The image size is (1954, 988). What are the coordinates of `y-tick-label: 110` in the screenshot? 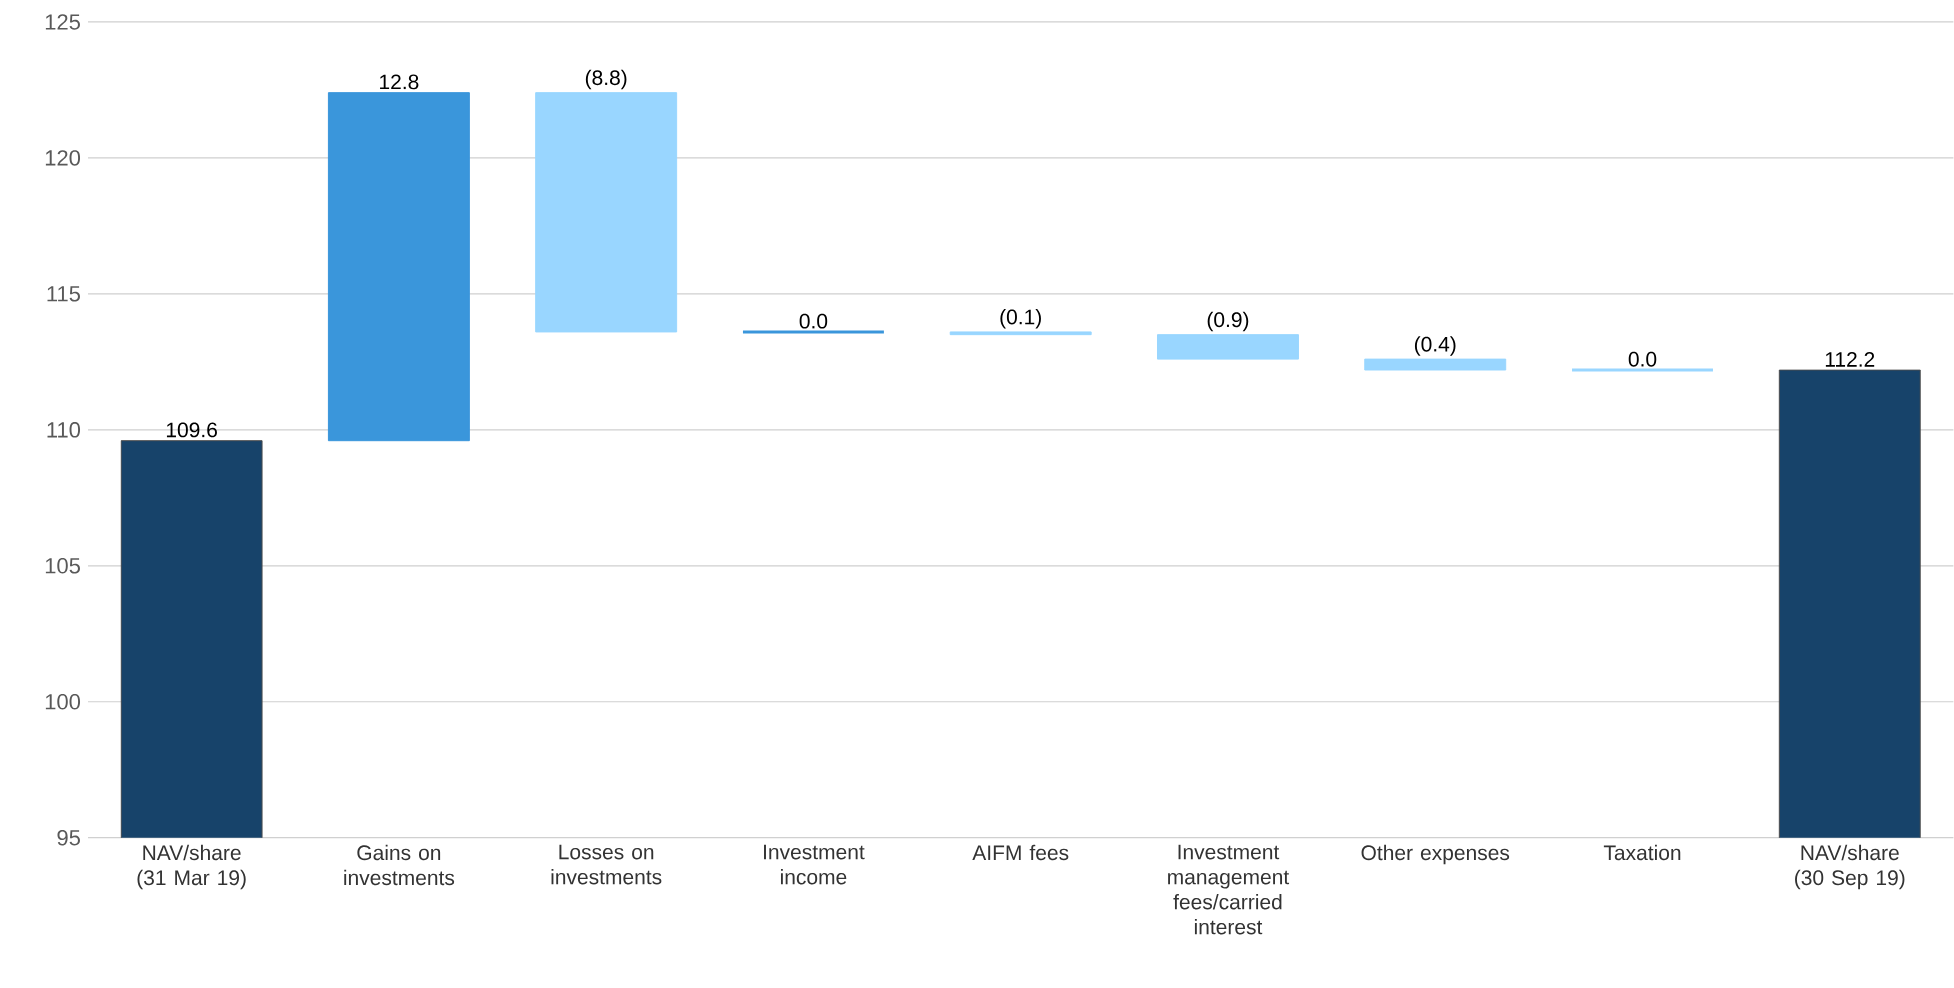 It's located at (64, 430).